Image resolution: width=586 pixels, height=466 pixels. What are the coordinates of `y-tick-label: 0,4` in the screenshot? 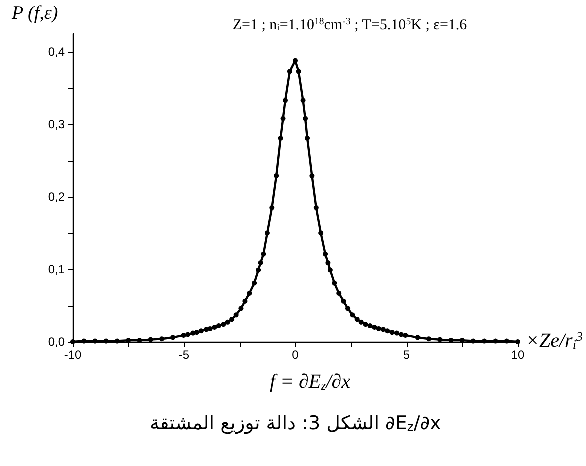 It's located at (57, 52).